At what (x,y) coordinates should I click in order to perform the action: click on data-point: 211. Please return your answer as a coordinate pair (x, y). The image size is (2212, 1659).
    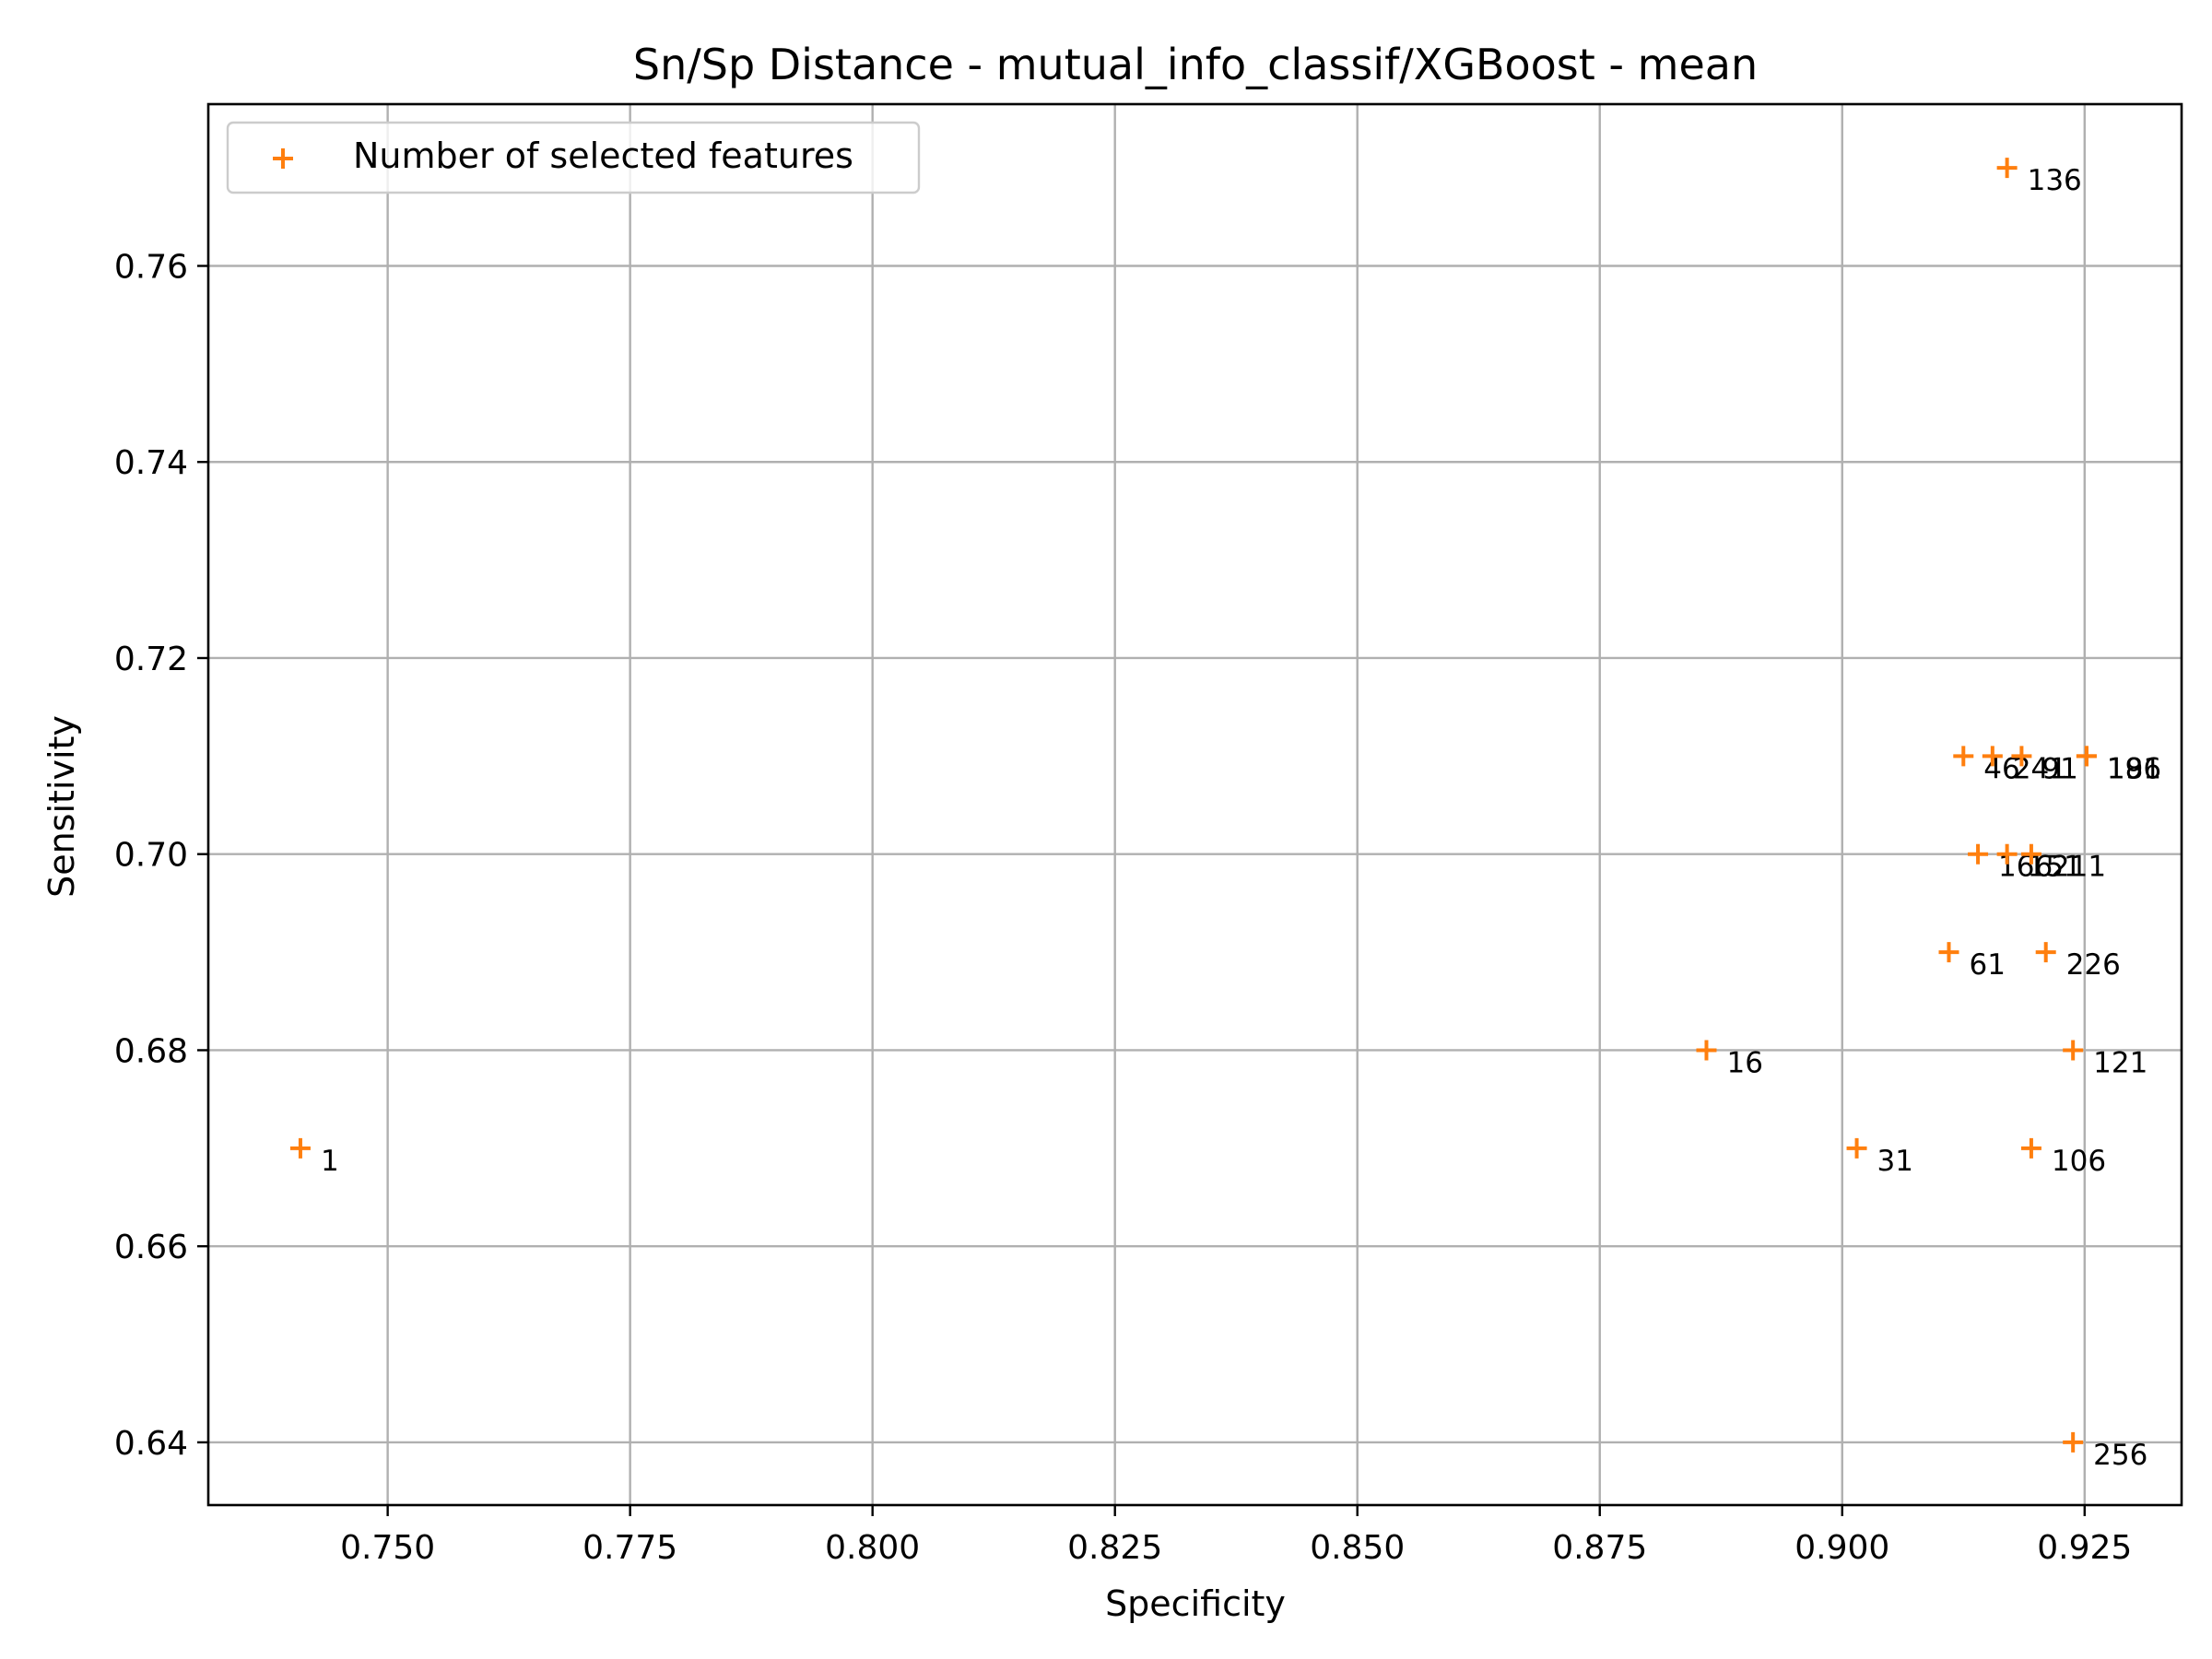
    Looking at the image, I should click on (2063, 863).